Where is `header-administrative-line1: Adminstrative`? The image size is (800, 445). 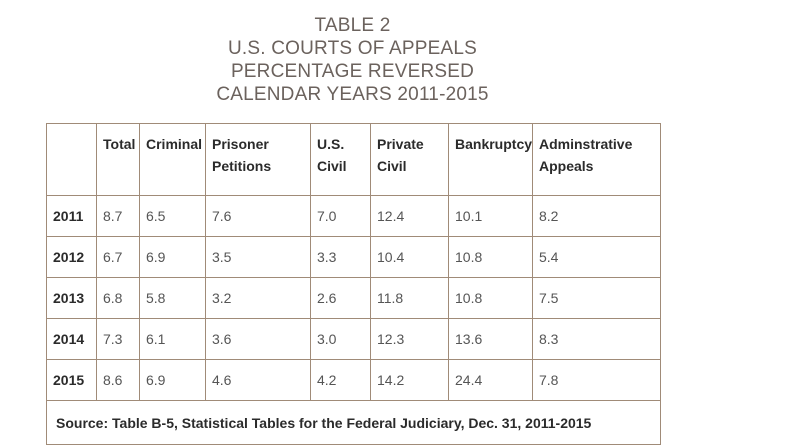 header-administrative-line1: Adminstrative is located at coordinates (586, 144).